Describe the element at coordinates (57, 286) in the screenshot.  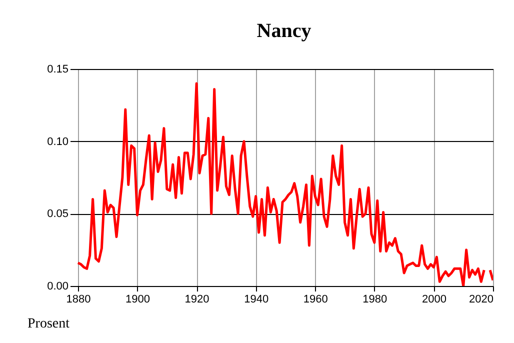
I see `y-tick-label: 0.00` at that location.